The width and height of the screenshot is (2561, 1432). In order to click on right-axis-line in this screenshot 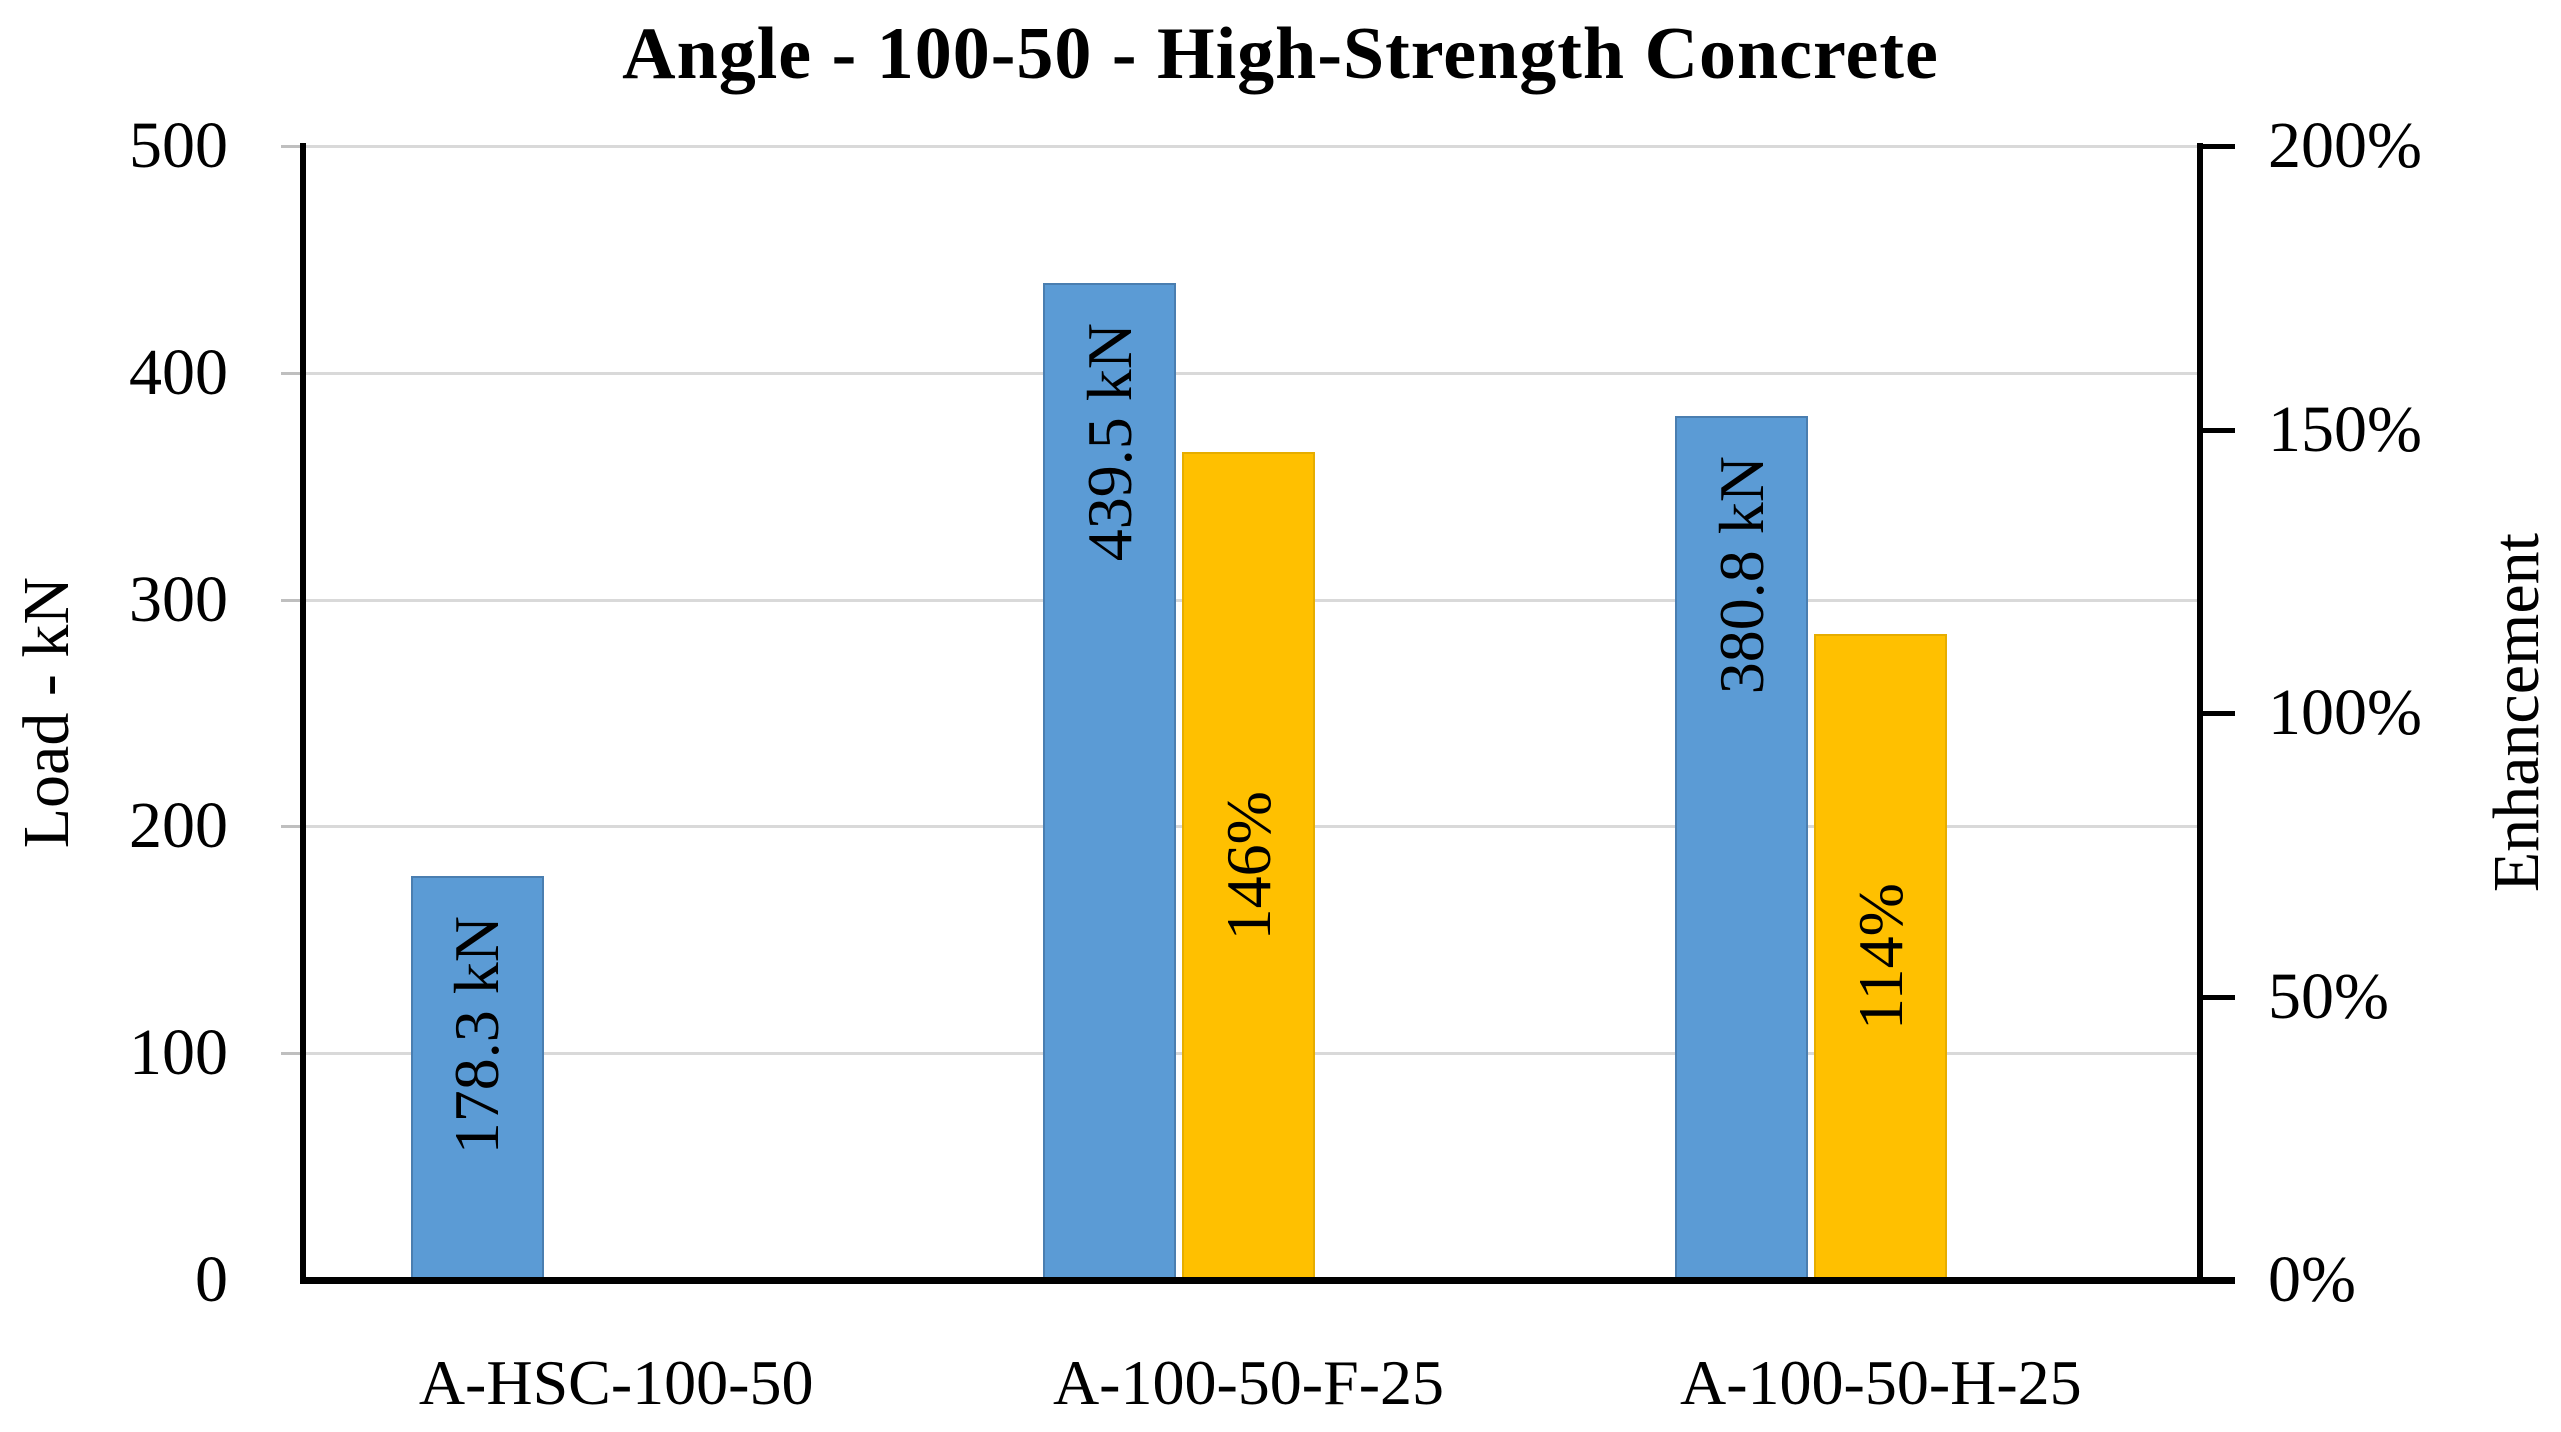, I will do `click(2200, 713)`.